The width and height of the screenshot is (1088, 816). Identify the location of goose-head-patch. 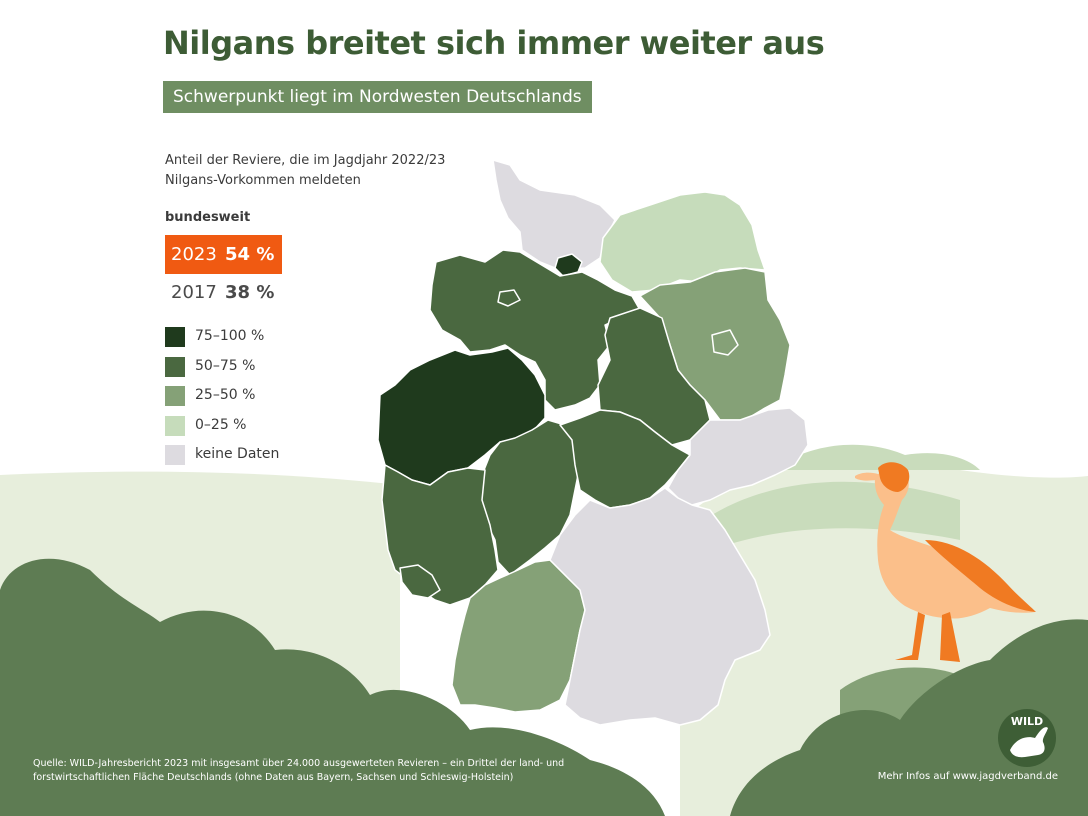
(894, 477).